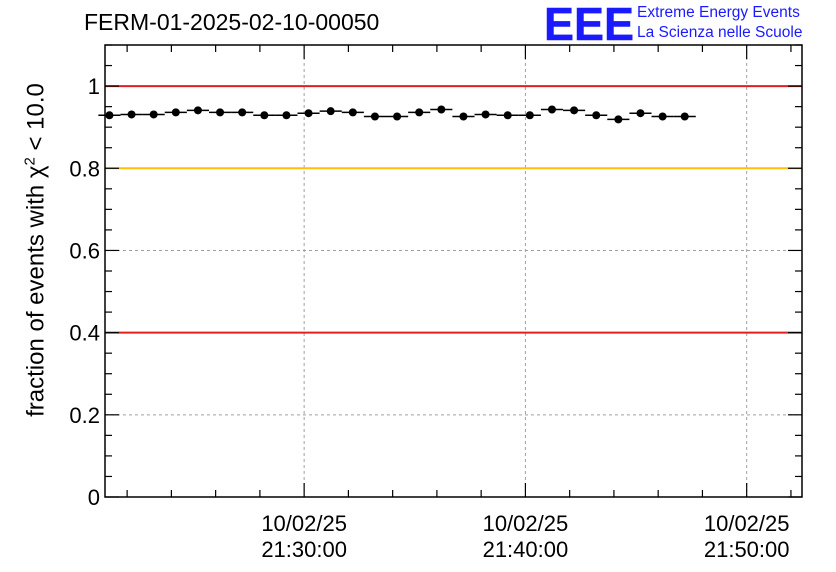 Image resolution: width=836 pixels, height=572 pixels. Describe the element at coordinates (526, 549) in the screenshot. I see `x-tick-label-time: 21:40:00` at that location.